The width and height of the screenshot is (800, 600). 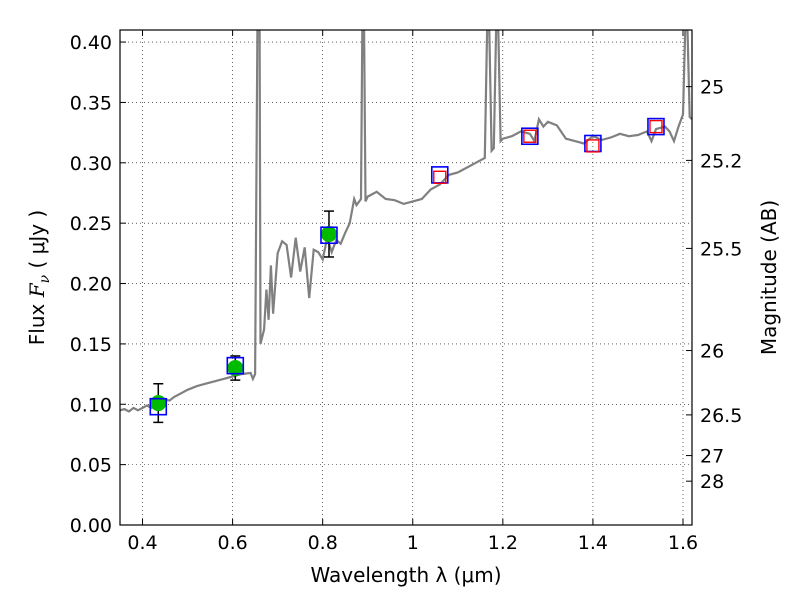 I want to click on y2-tick-label: 25.5, so click(x=721, y=249).